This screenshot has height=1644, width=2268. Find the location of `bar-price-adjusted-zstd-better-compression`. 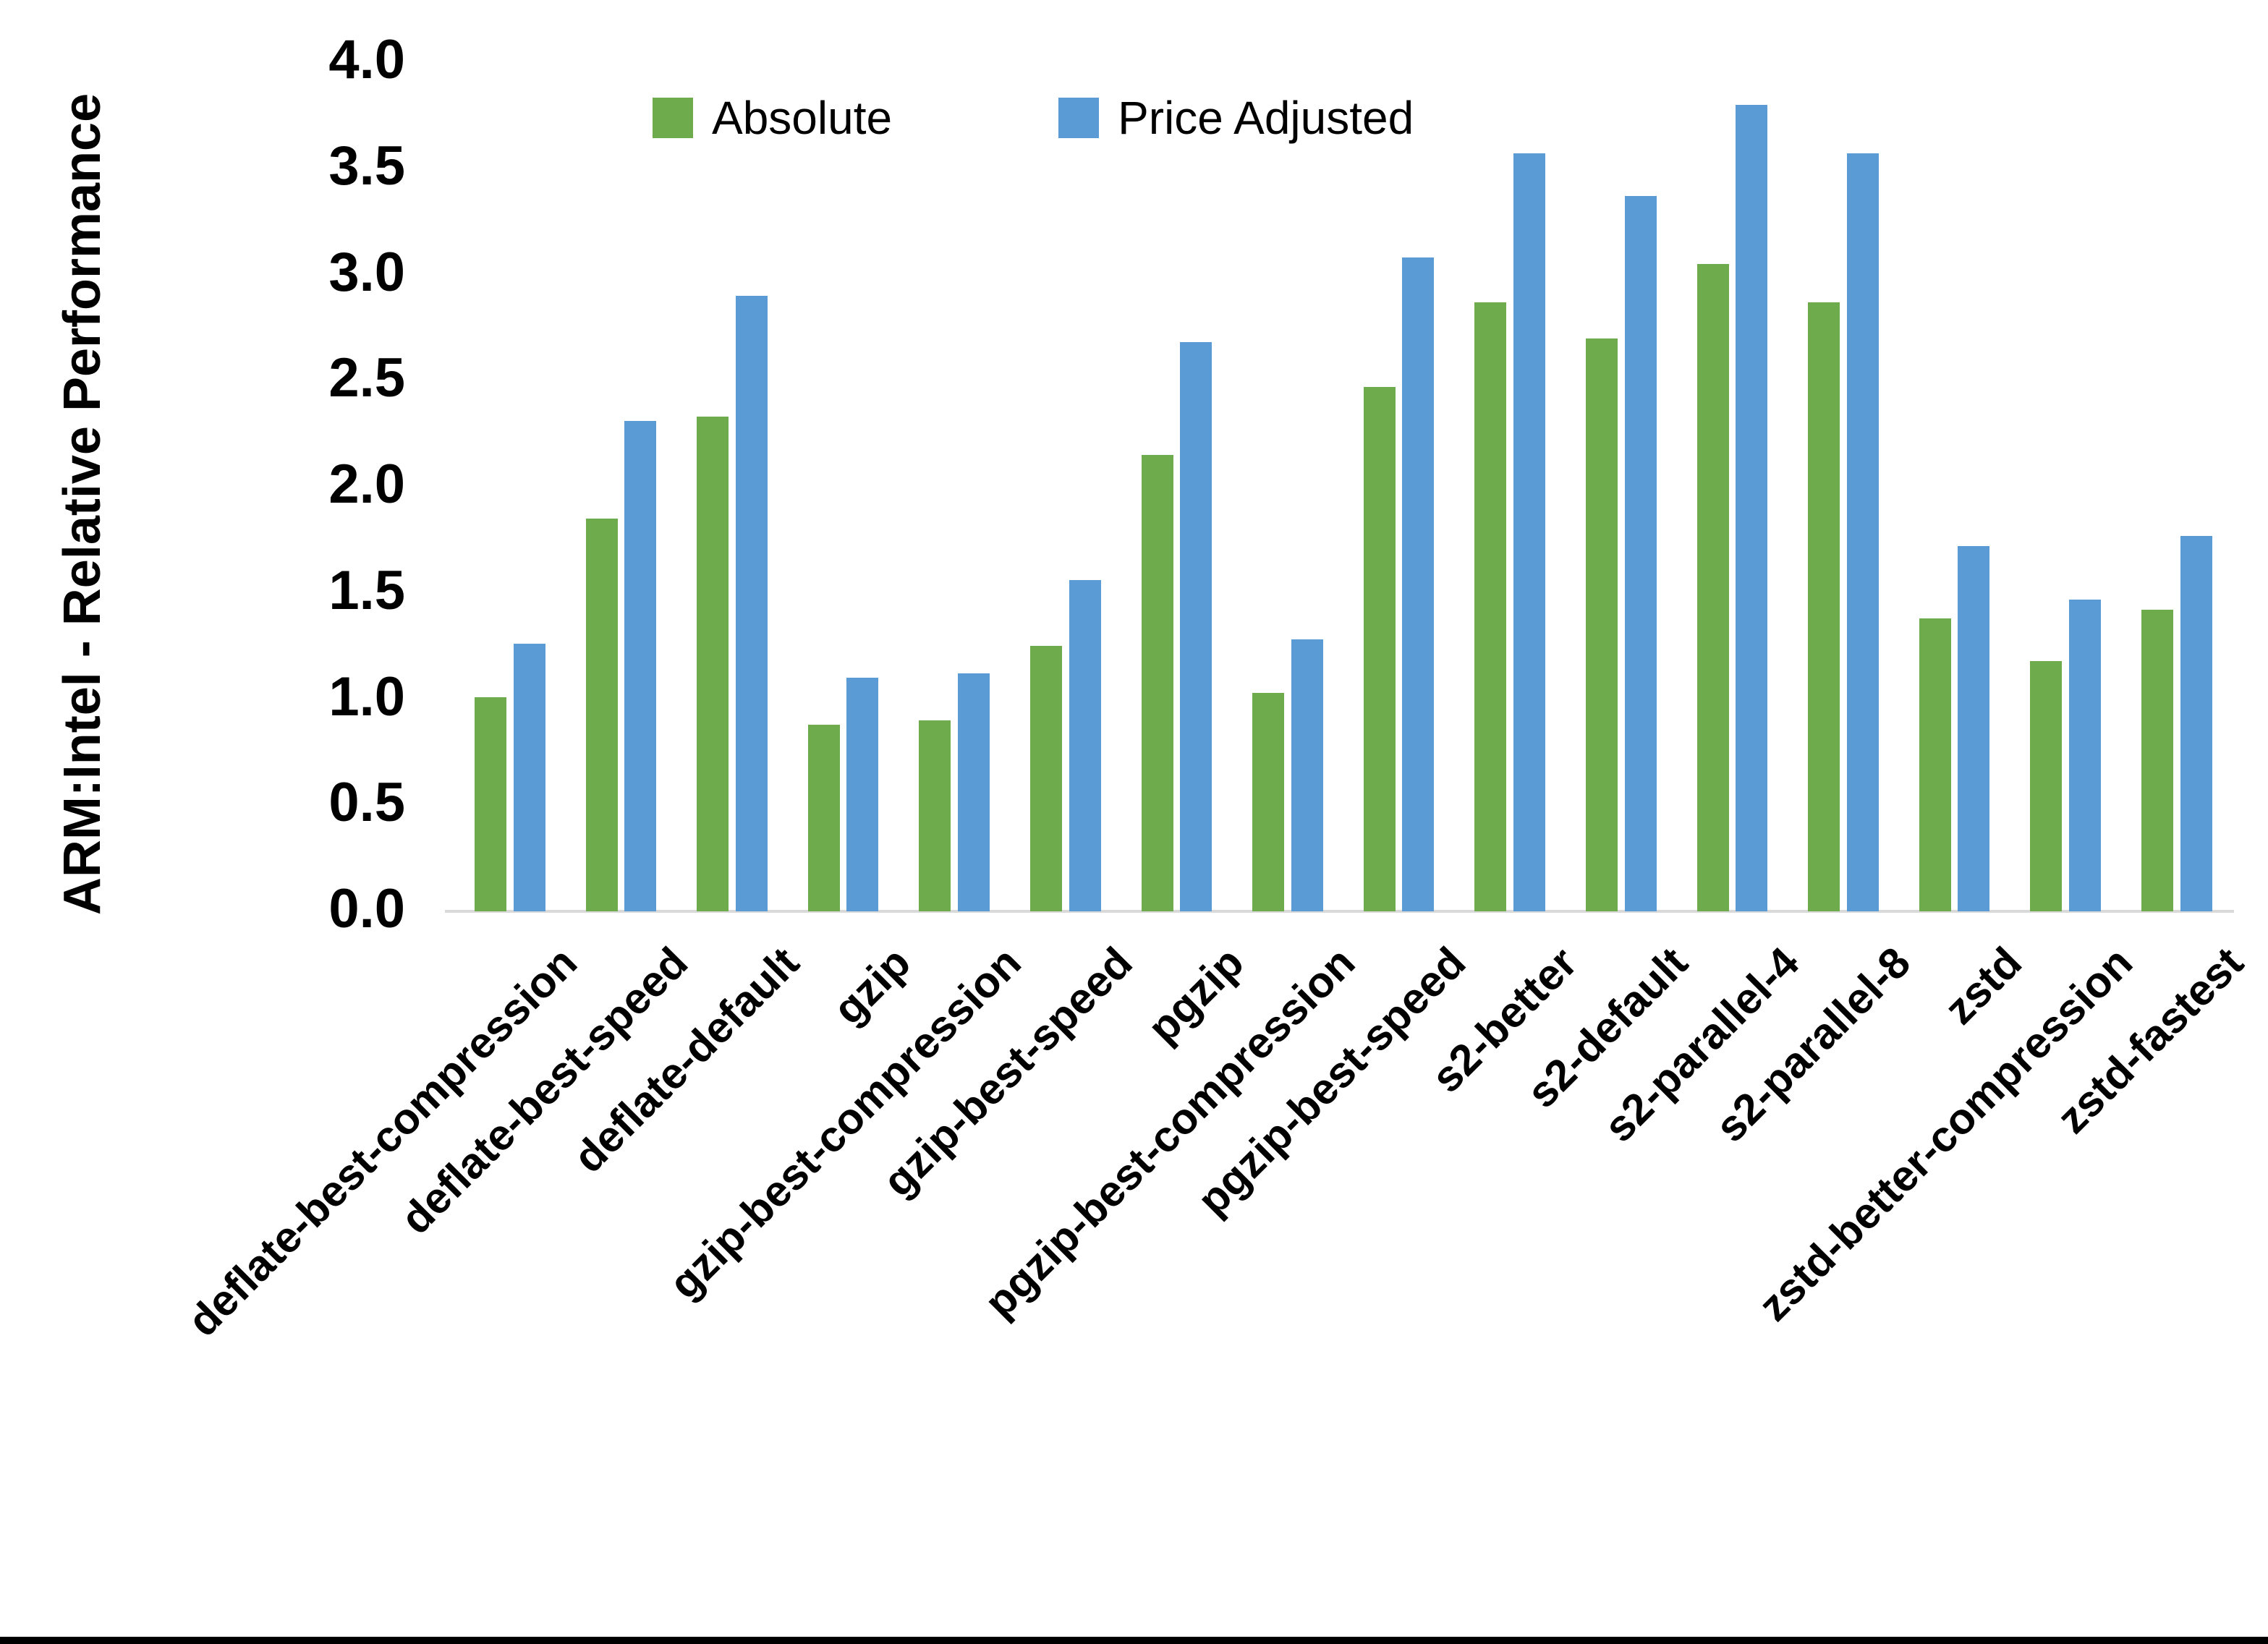

bar-price-adjusted-zstd-better-compression is located at coordinates (2084, 755).